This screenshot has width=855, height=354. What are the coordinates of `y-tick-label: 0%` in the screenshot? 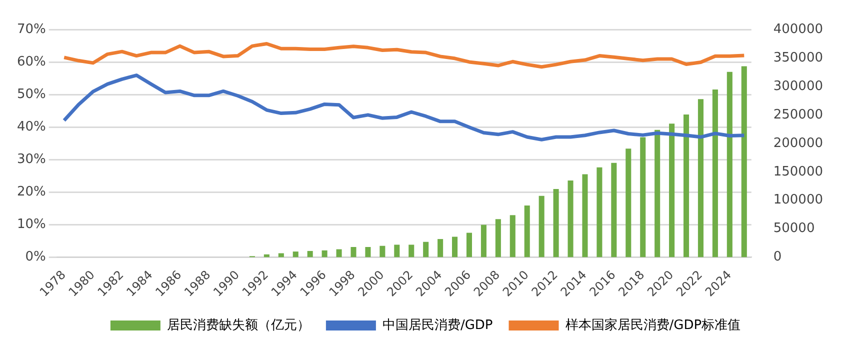 It's located at (35, 257).